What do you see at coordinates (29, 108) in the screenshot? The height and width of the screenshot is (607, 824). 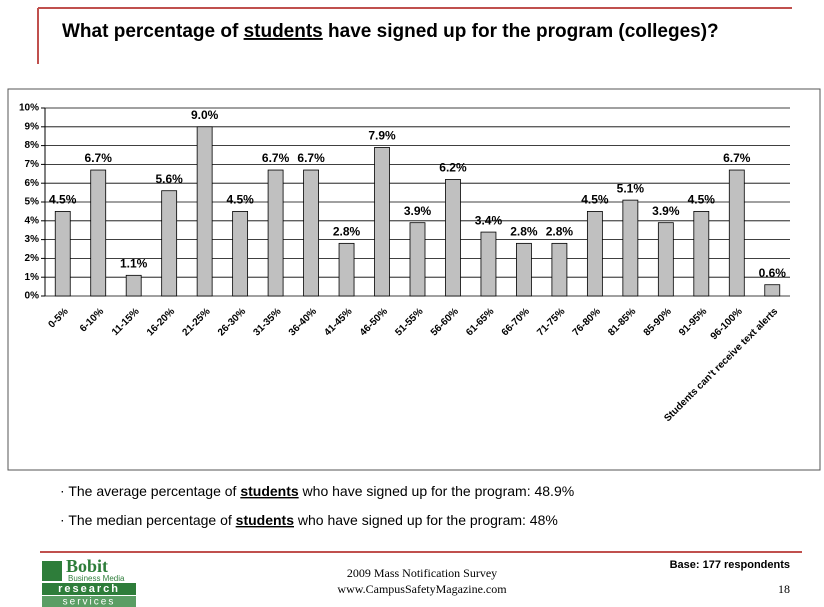 I see `y-tick-label: 10%` at bounding box center [29, 108].